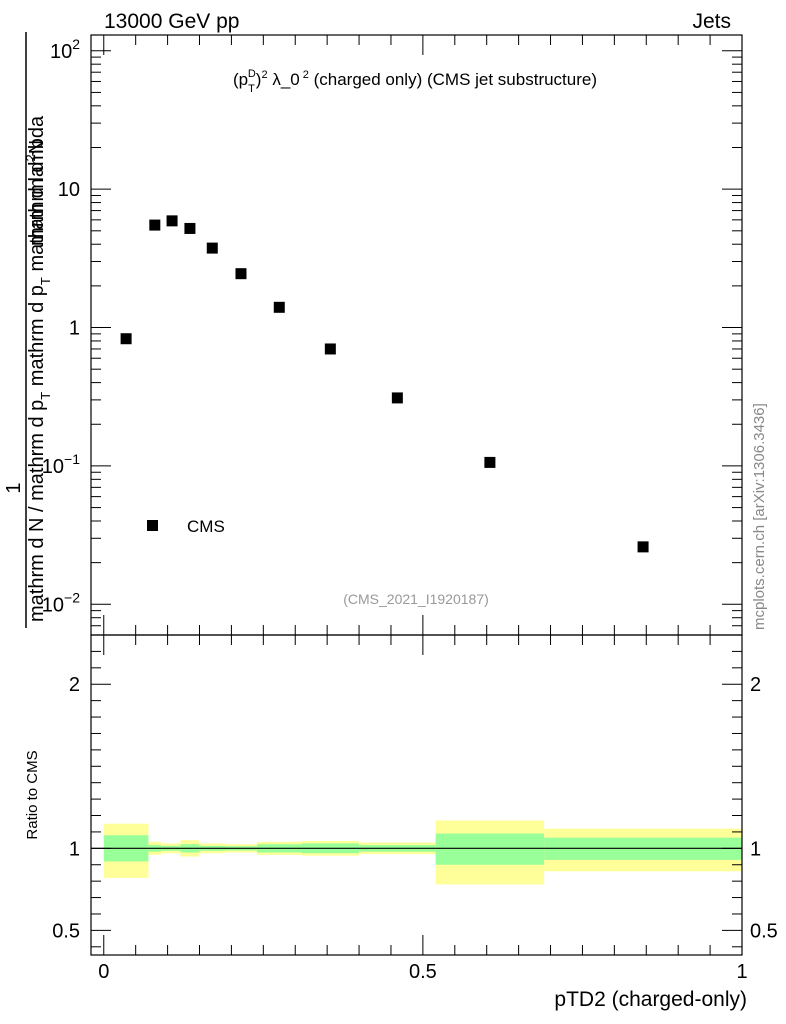 This screenshot has width=786, height=1024. What do you see at coordinates (37, 147) in the screenshot?
I see `ylabel-part-n: N` at bounding box center [37, 147].